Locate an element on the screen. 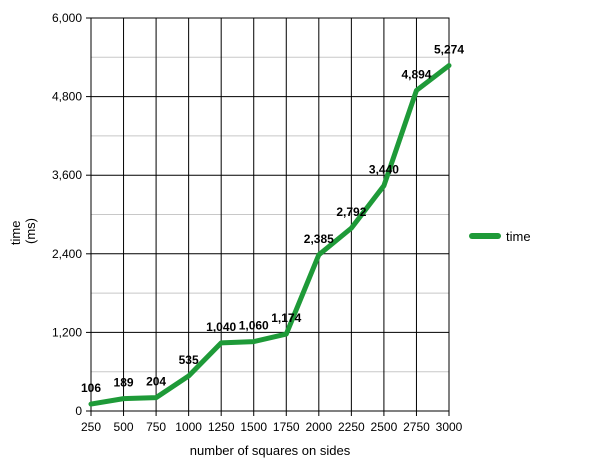 The image size is (600, 463). x-tick-label: 250 is located at coordinates (91, 427).